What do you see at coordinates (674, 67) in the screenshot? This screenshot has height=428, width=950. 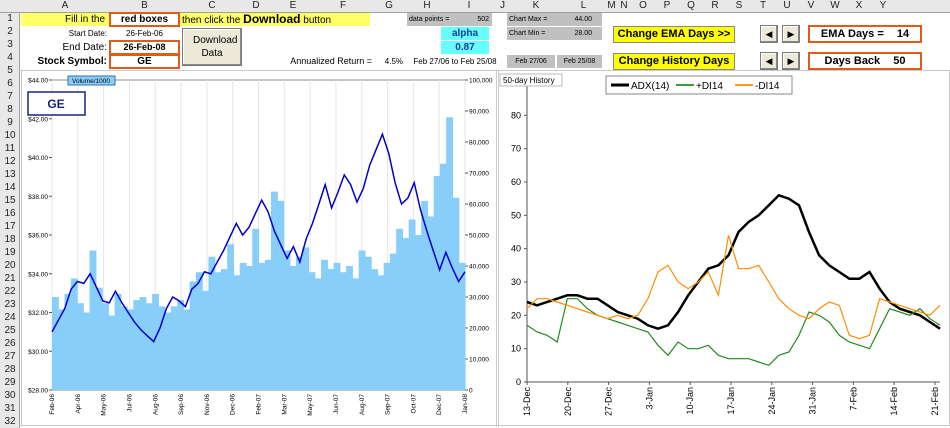 I see `change-history-days-button: Change History Days >>` at bounding box center [674, 67].